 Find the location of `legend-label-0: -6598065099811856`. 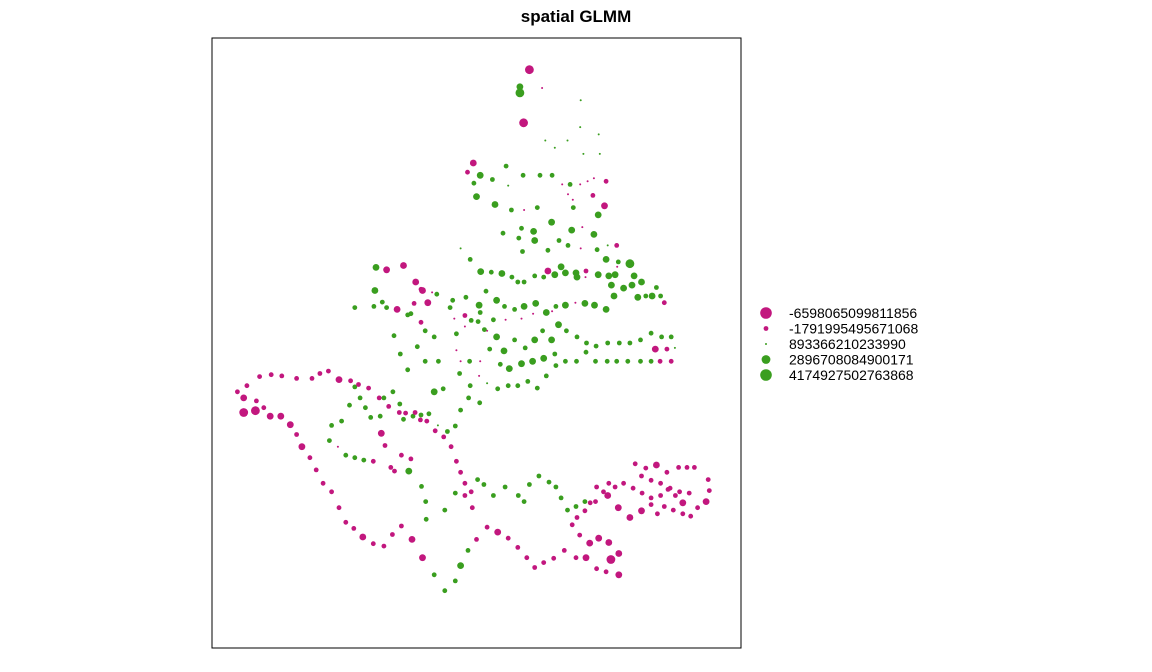

legend-label-0: -6598065099811856 is located at coordinates (853, 313).